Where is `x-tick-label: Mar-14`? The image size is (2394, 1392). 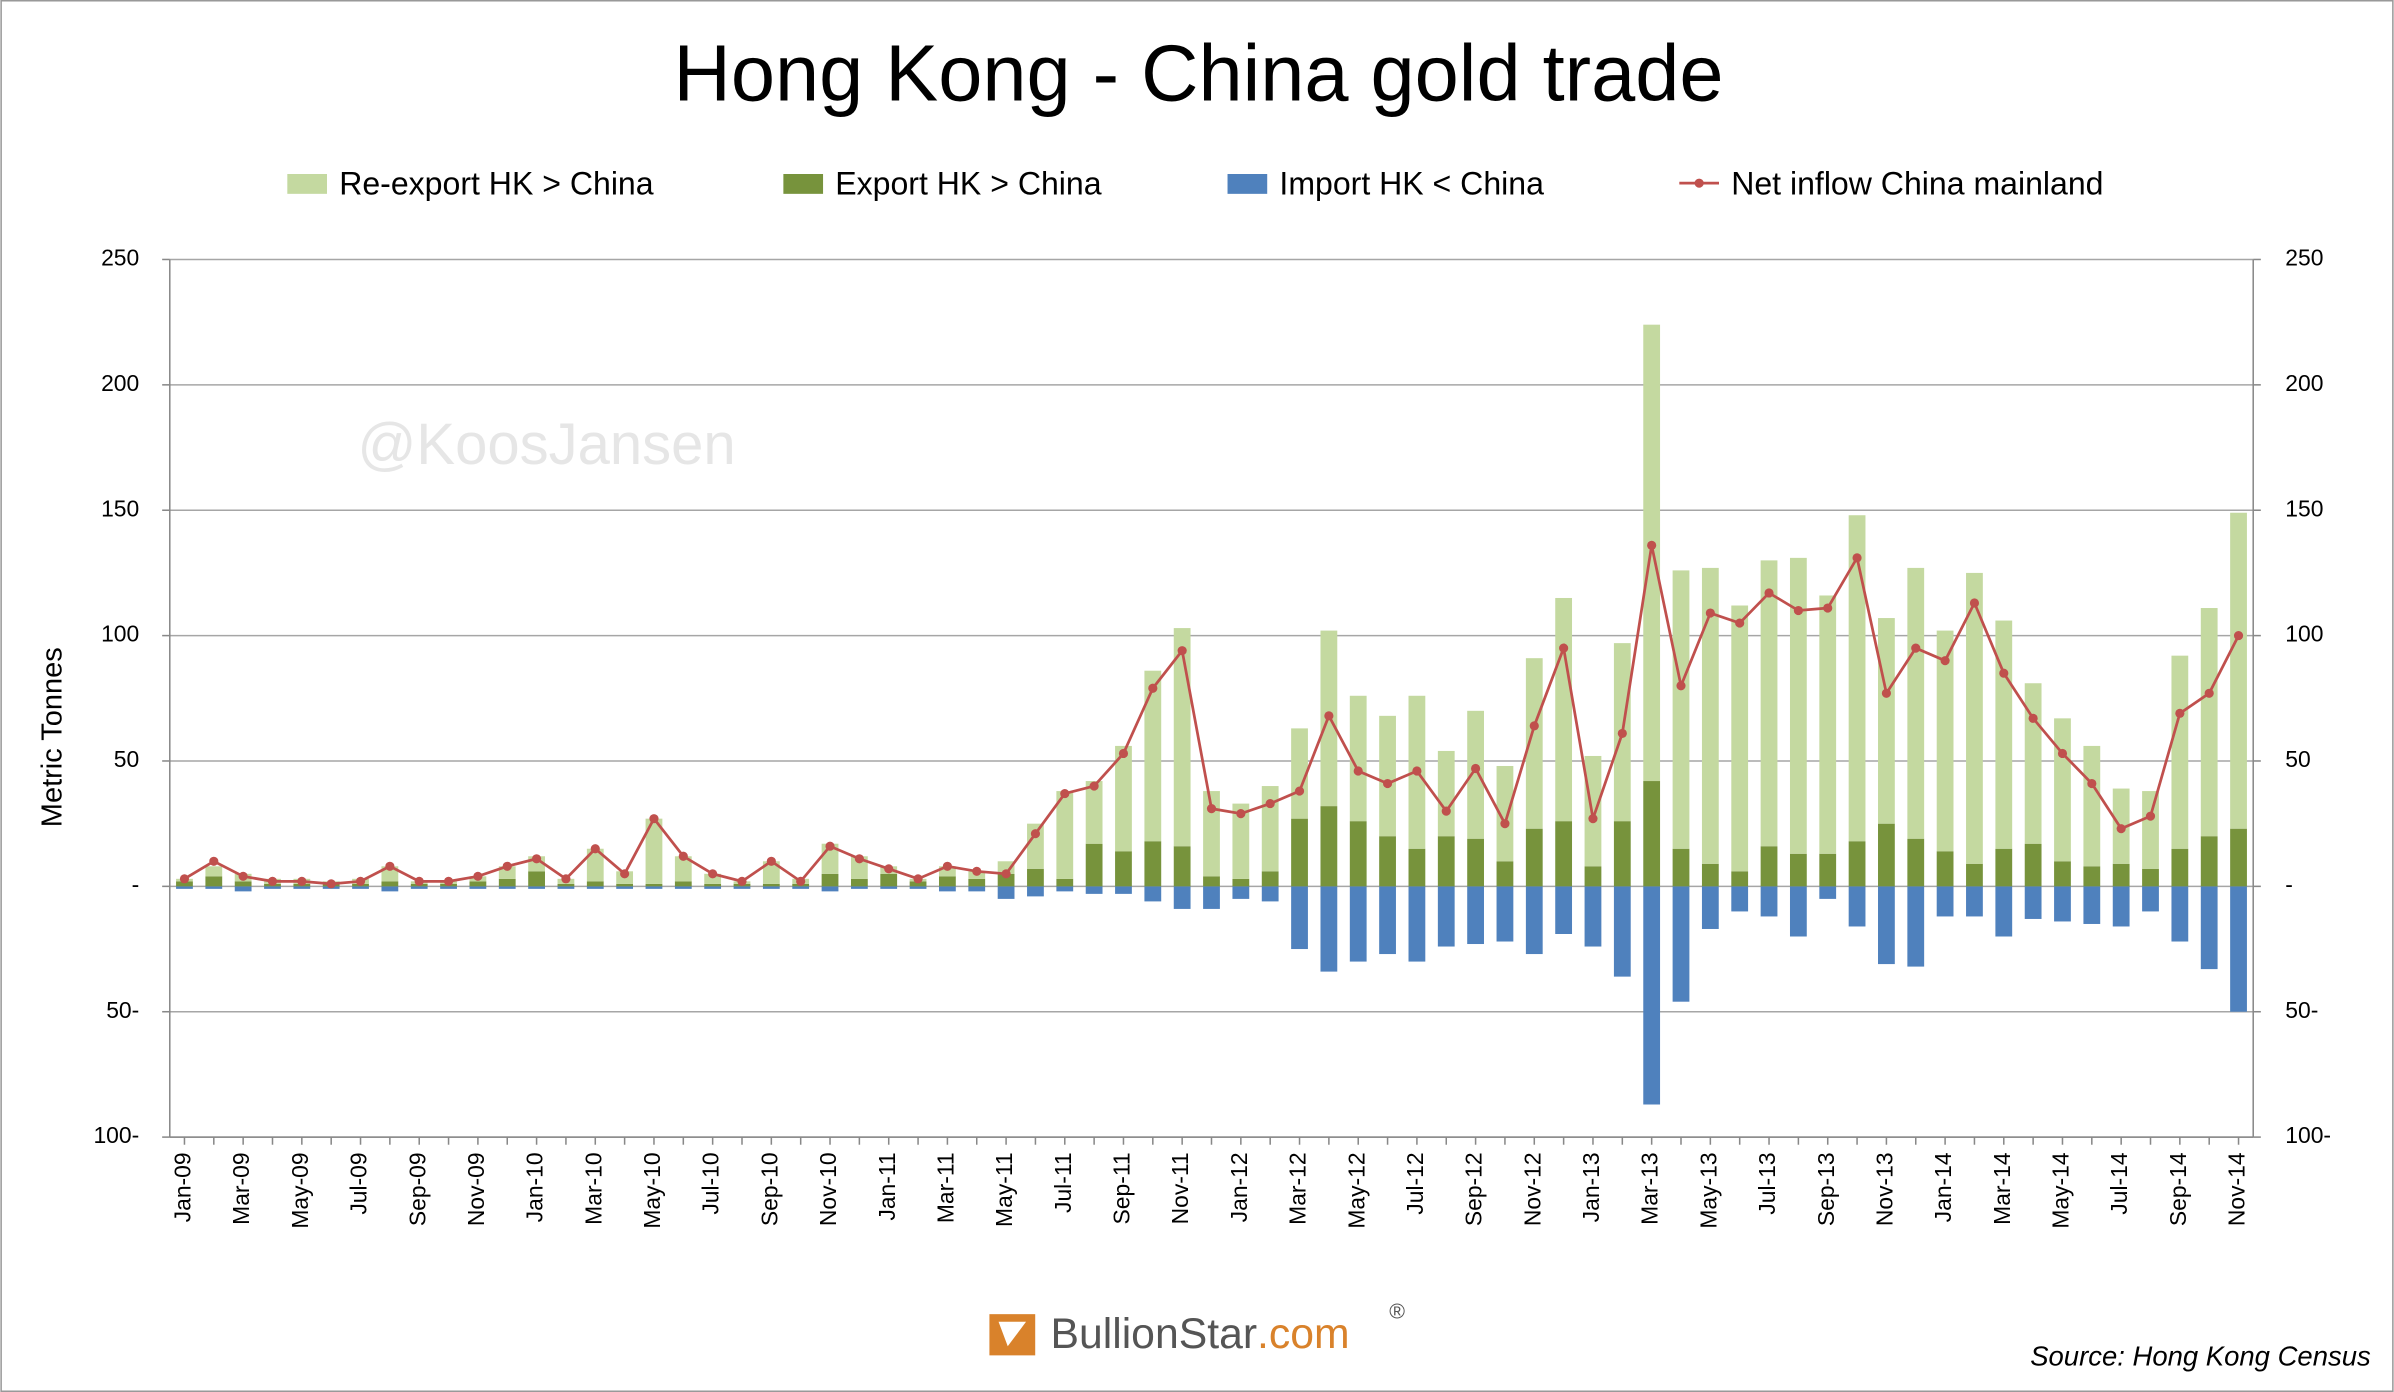
x-tick-label: Mar-14 is located at coordinates (2002, 1188).